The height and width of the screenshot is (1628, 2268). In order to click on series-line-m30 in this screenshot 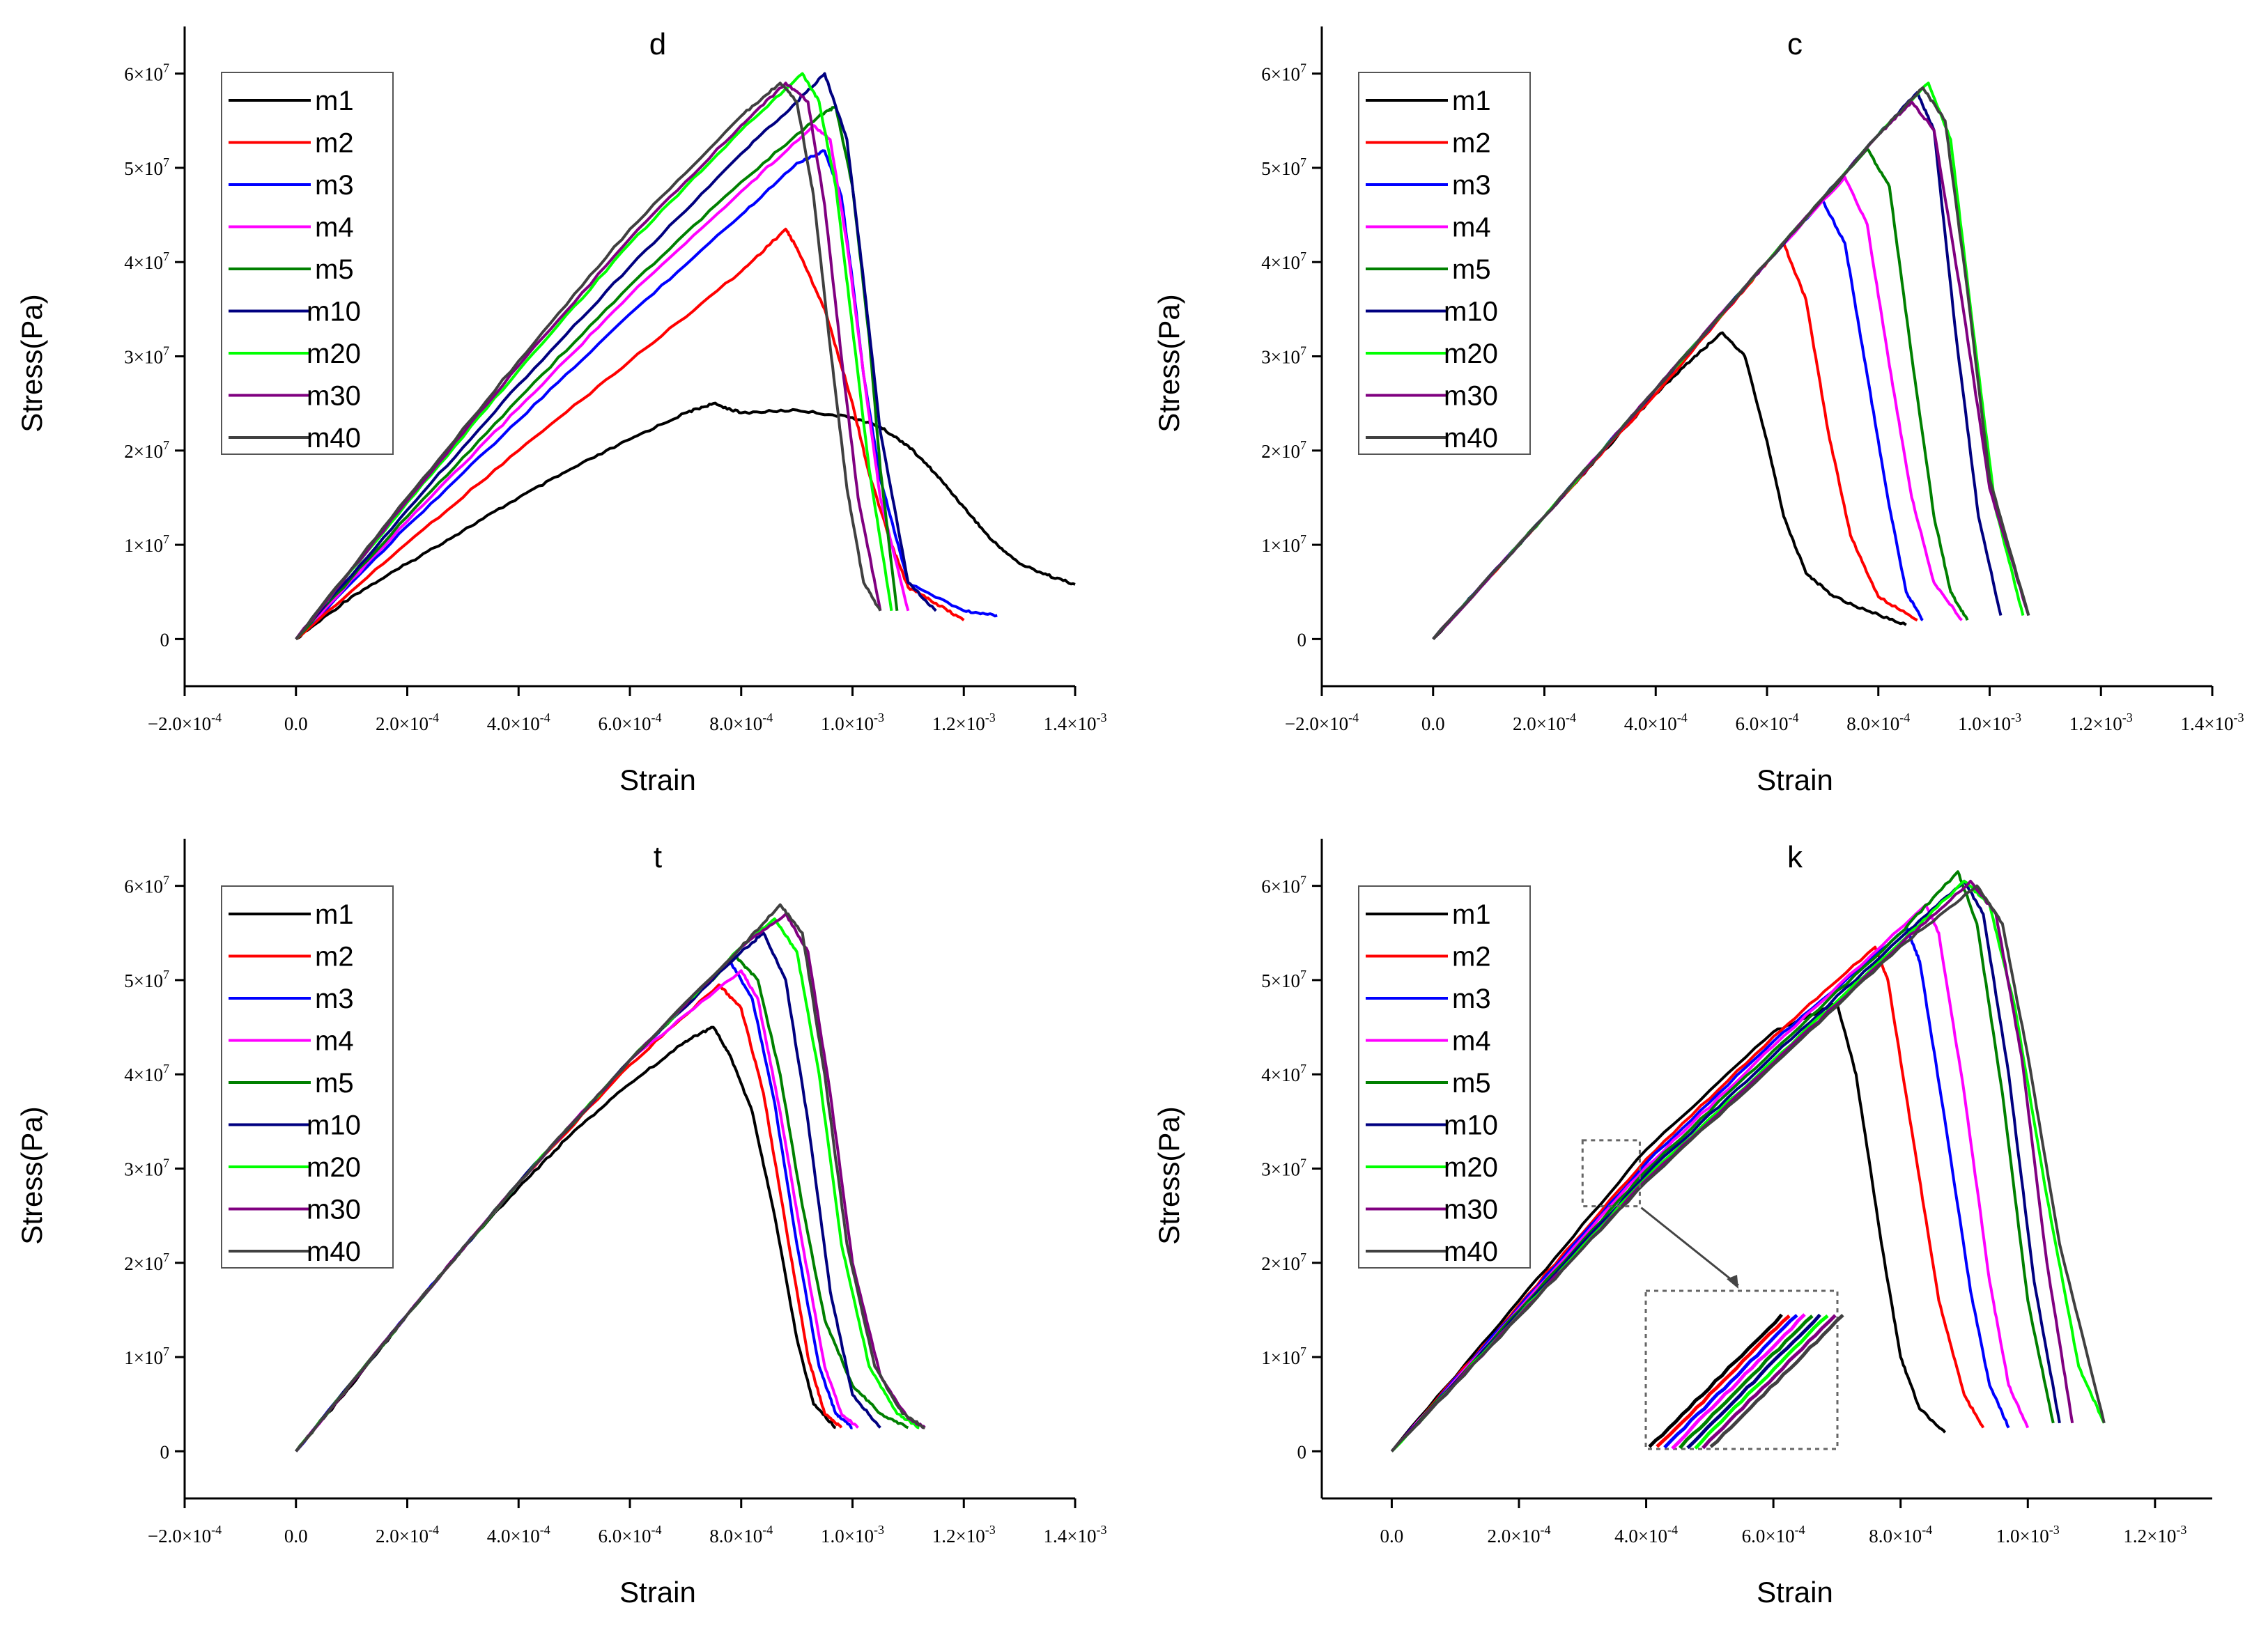, I will do `click(588, 361)`.